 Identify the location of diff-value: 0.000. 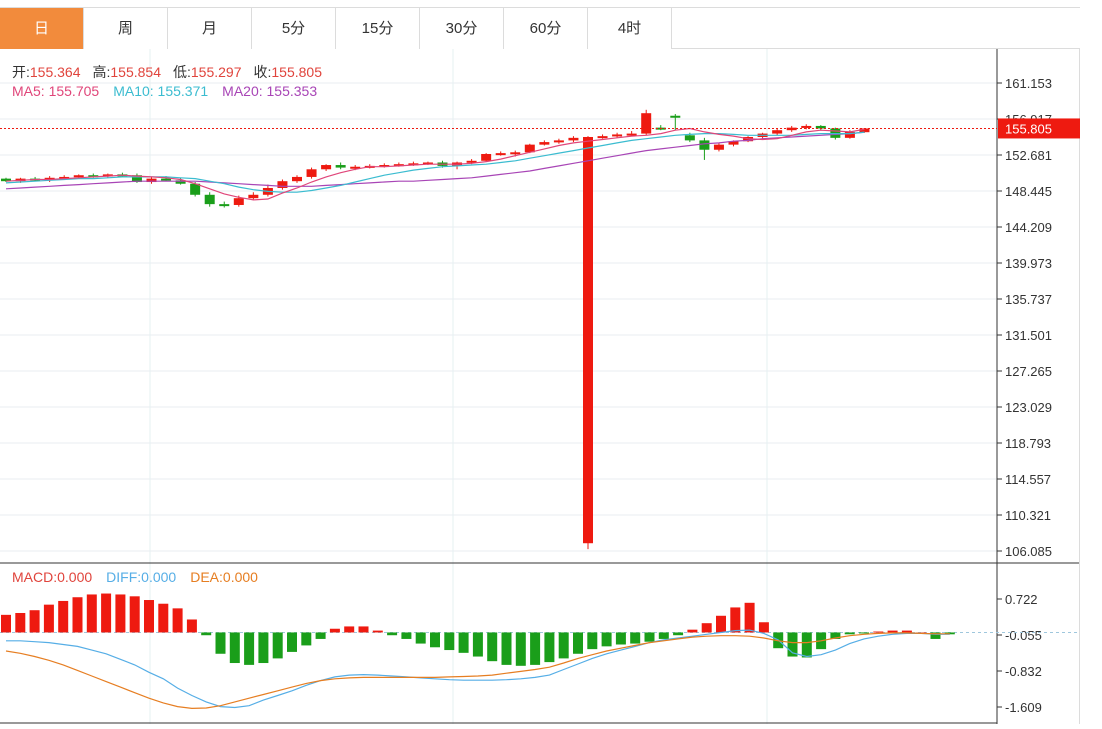
(159, 577).